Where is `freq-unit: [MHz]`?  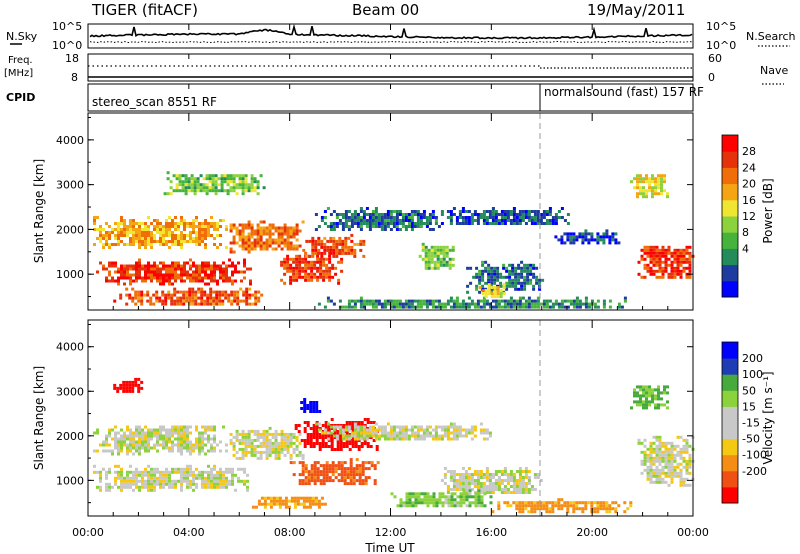 freq-unit: [MHz] is located at coordinates (18, 73).